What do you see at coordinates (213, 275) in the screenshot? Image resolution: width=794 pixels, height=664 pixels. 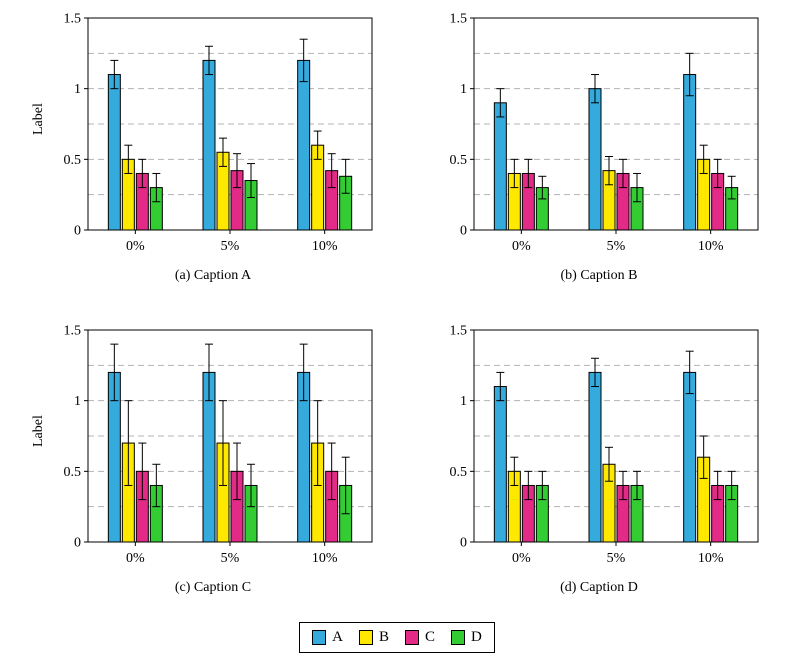 I see `chart-caption: (a) Caption A` at bounding box center [213, 275].